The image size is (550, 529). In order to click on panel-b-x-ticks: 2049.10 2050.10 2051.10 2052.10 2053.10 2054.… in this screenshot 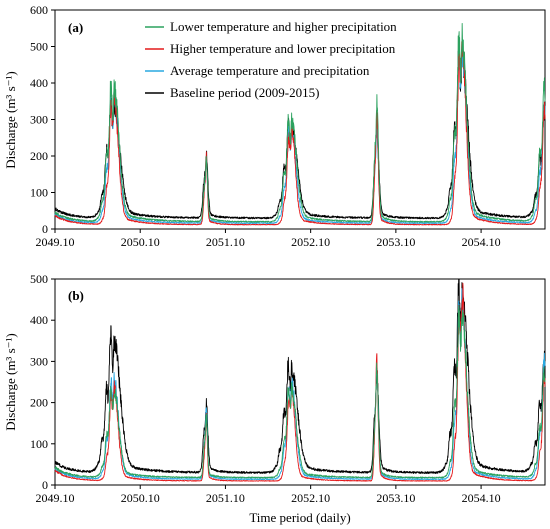, I will do `click(268, 495)`.